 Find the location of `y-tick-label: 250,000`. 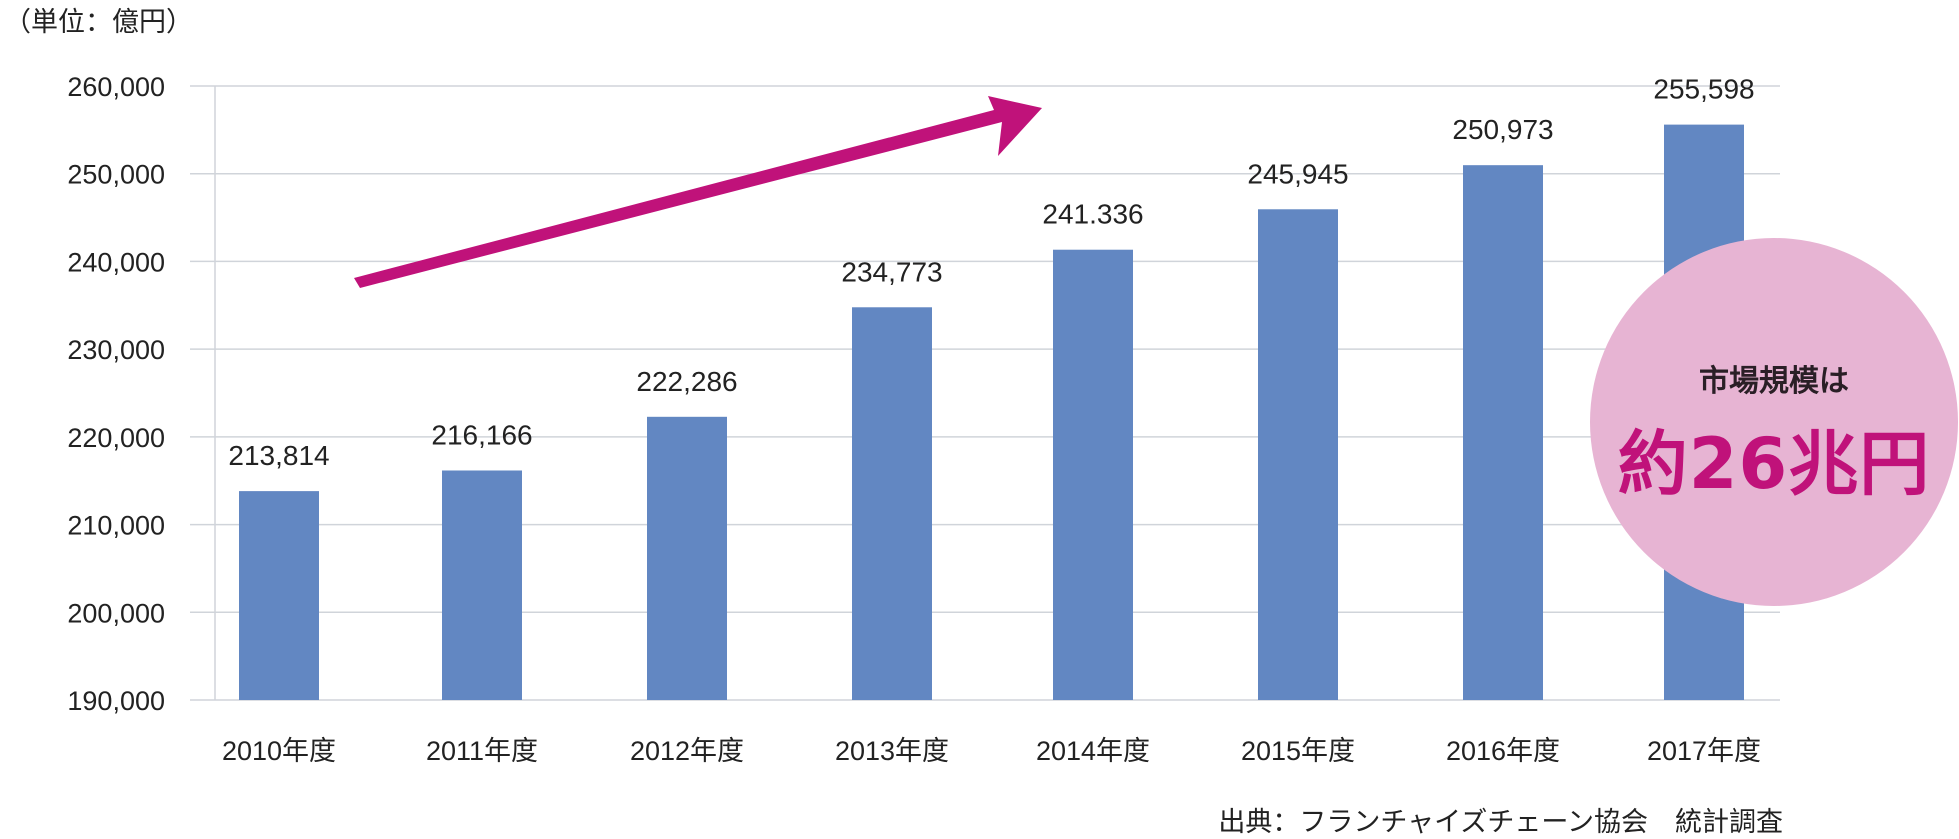

y-tick-label: 250,000 is located at coordinates (116, 175).